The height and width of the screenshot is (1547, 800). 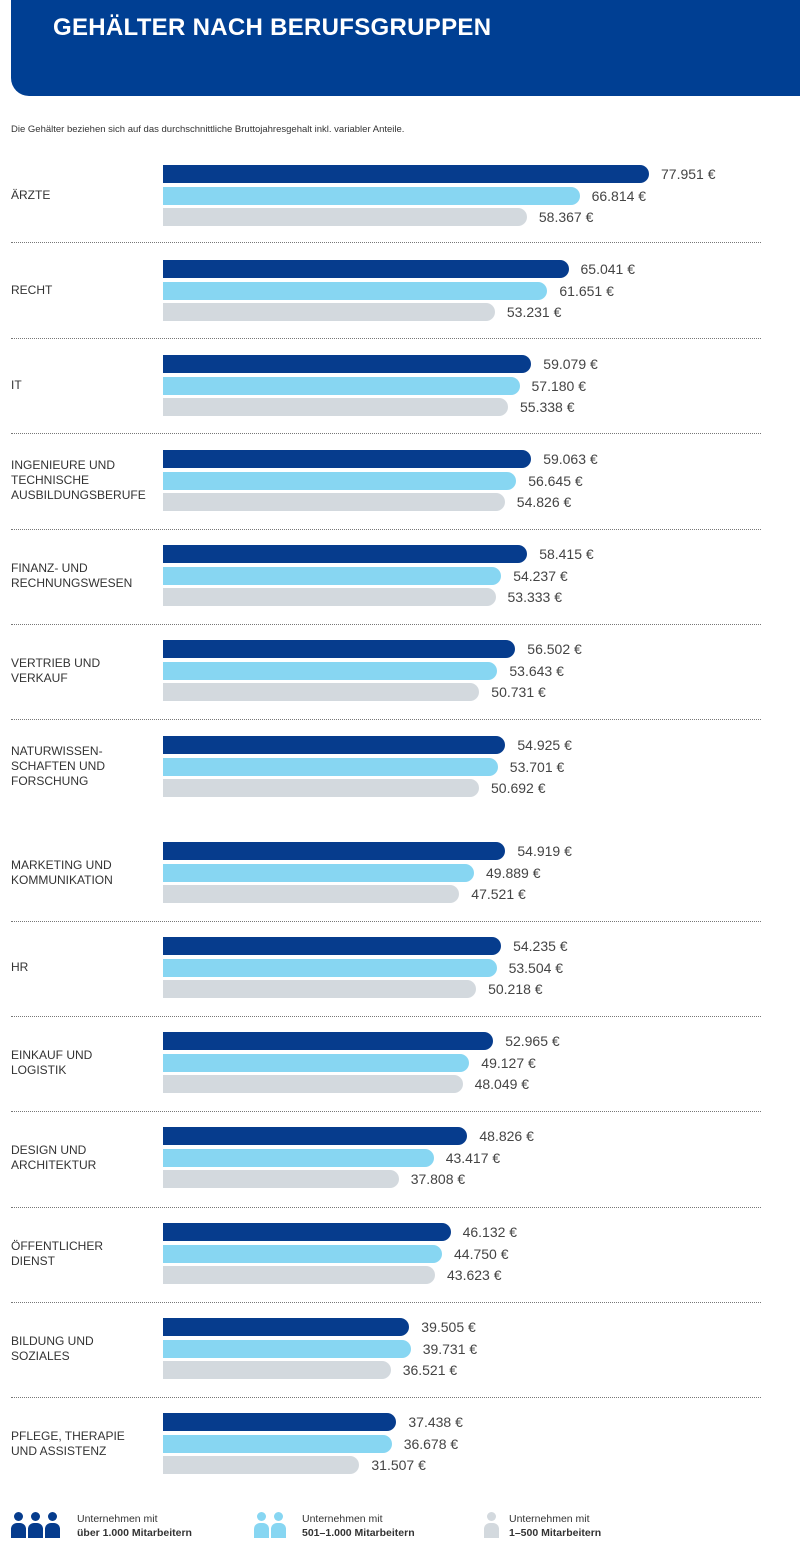 What do you see at coordinates (398, 1465) in the screenshot?
I see `value-label: 31.507 €` at bounding box center [398, 1465].